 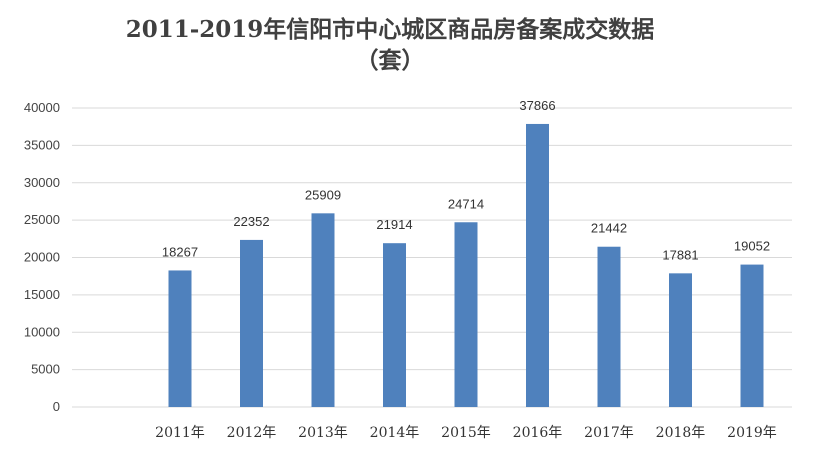 What do you see at coordinates (390, 45) in the screenshot?
I see `chart-title: 2011-2019年信阳市中心城区商品房备案成交数据 （套）` at bounding box center [390, 45].